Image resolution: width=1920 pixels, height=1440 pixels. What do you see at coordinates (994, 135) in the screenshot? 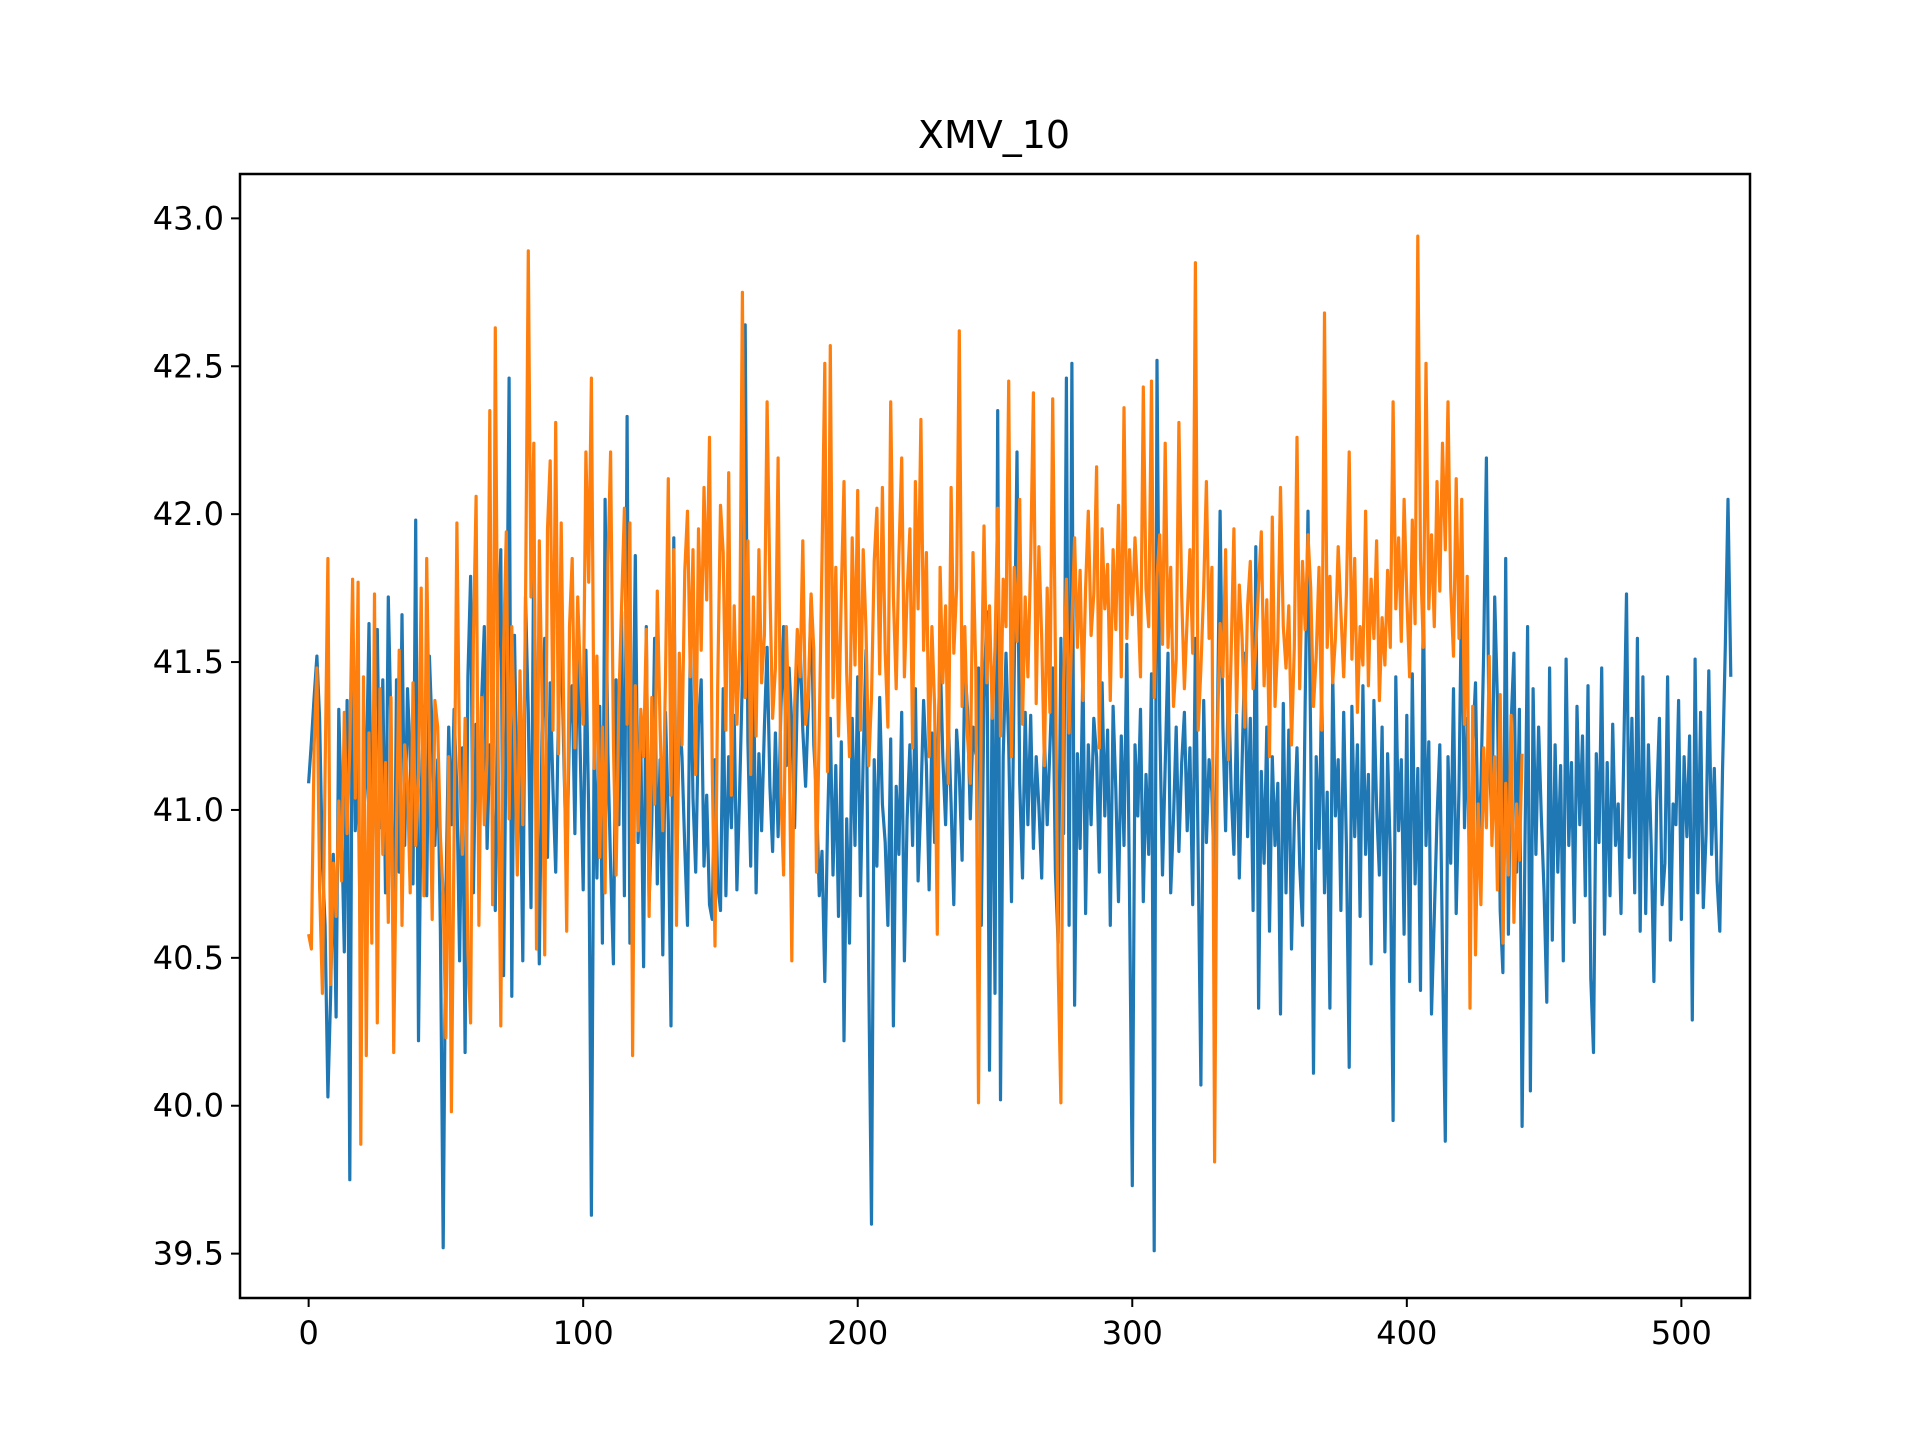
I see `chart-title: XMV_10` at bounding box center [994, 135].